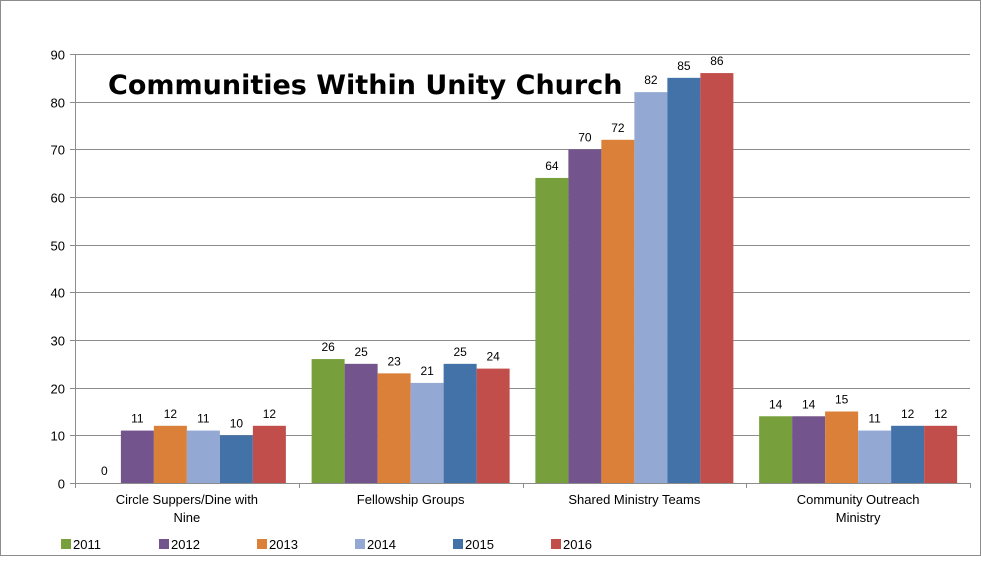 This screenshot has width=981, height=561. What do you see at coordinates (577, 544) in the screenshot?
I see `legend-label: 2016` at bounding box center [577, 544].